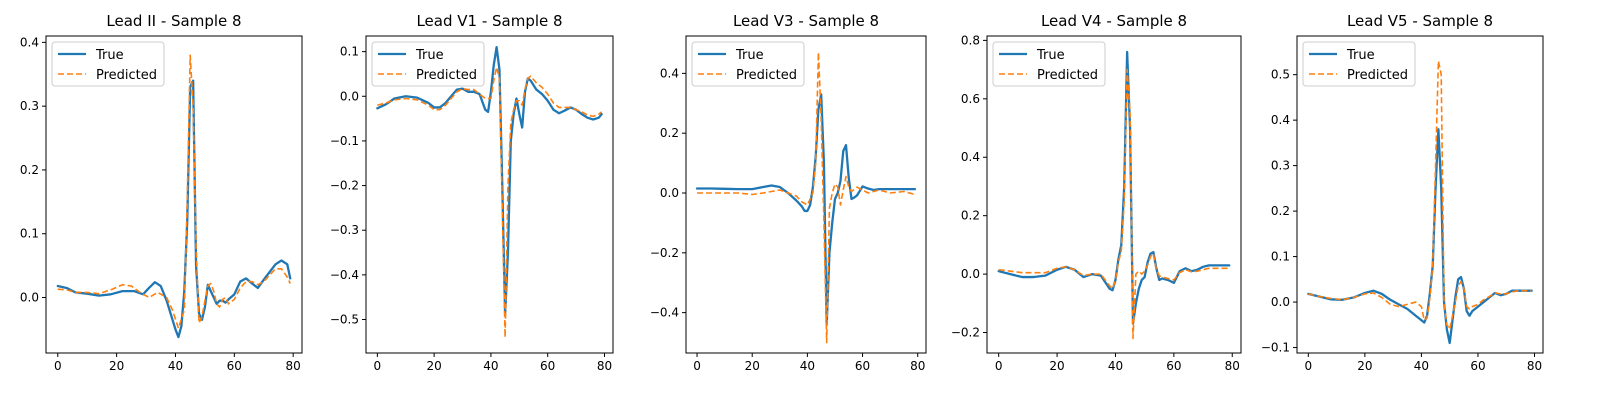 The width and height of the screenshot is (1600, 400). What do you see at coordinates (344, 230) in the screenshot?
I see `y-tick-label: −0.3` at bounding box center [344, 230].